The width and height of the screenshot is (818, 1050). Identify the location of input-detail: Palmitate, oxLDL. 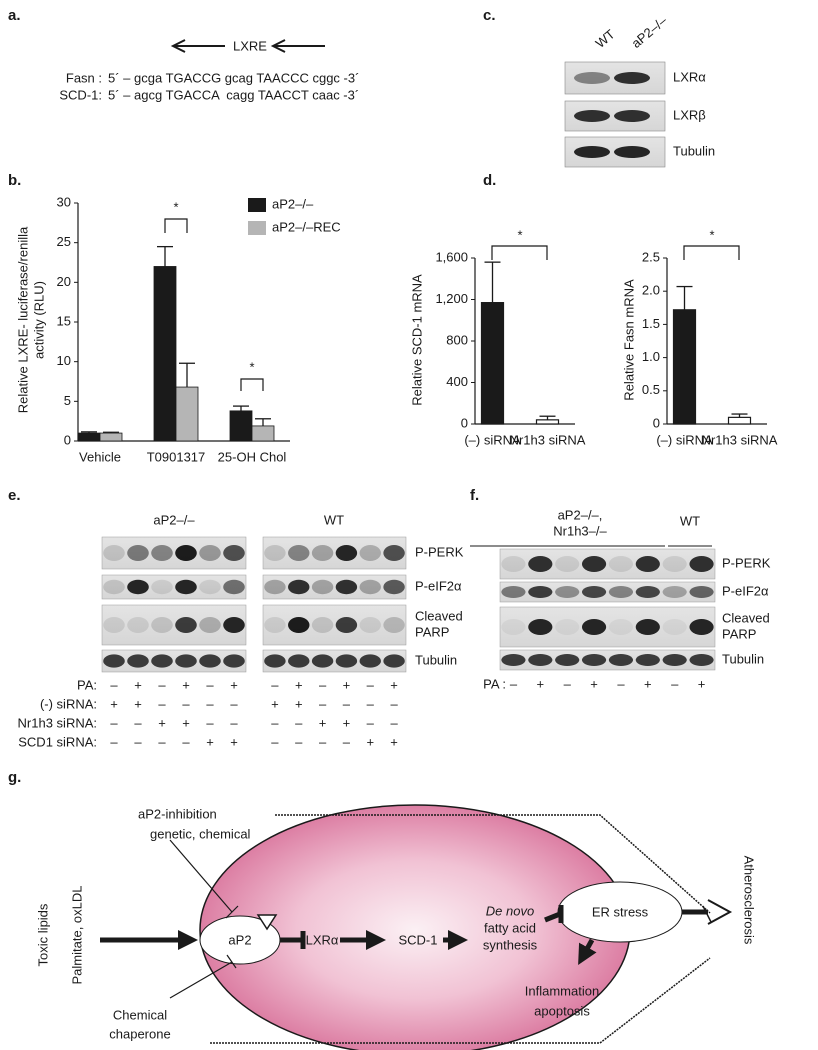
(76, 935).